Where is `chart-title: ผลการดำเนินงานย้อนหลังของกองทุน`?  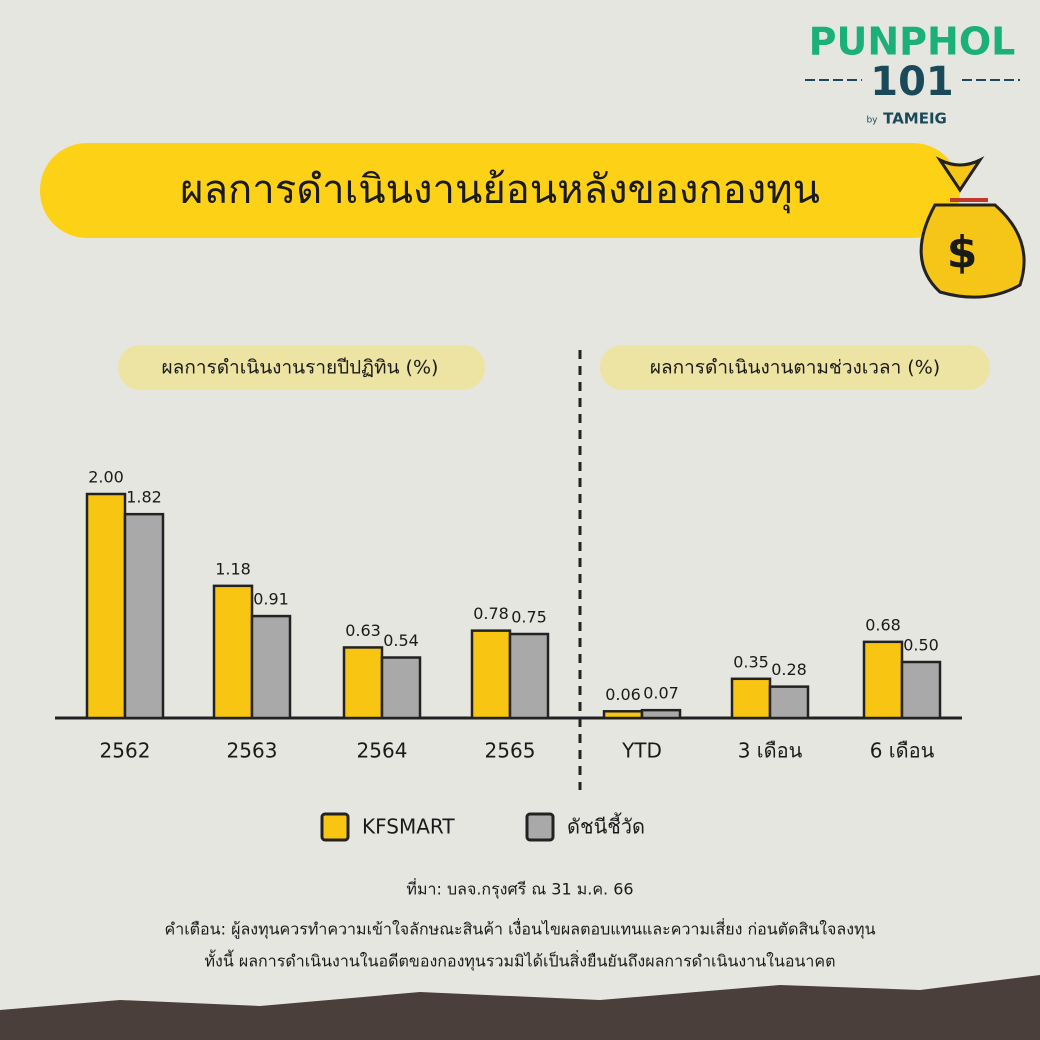
chart-title: ผลการดำเนินงานย้อนหลังของกองทุน is located at coordinates (500, 190).